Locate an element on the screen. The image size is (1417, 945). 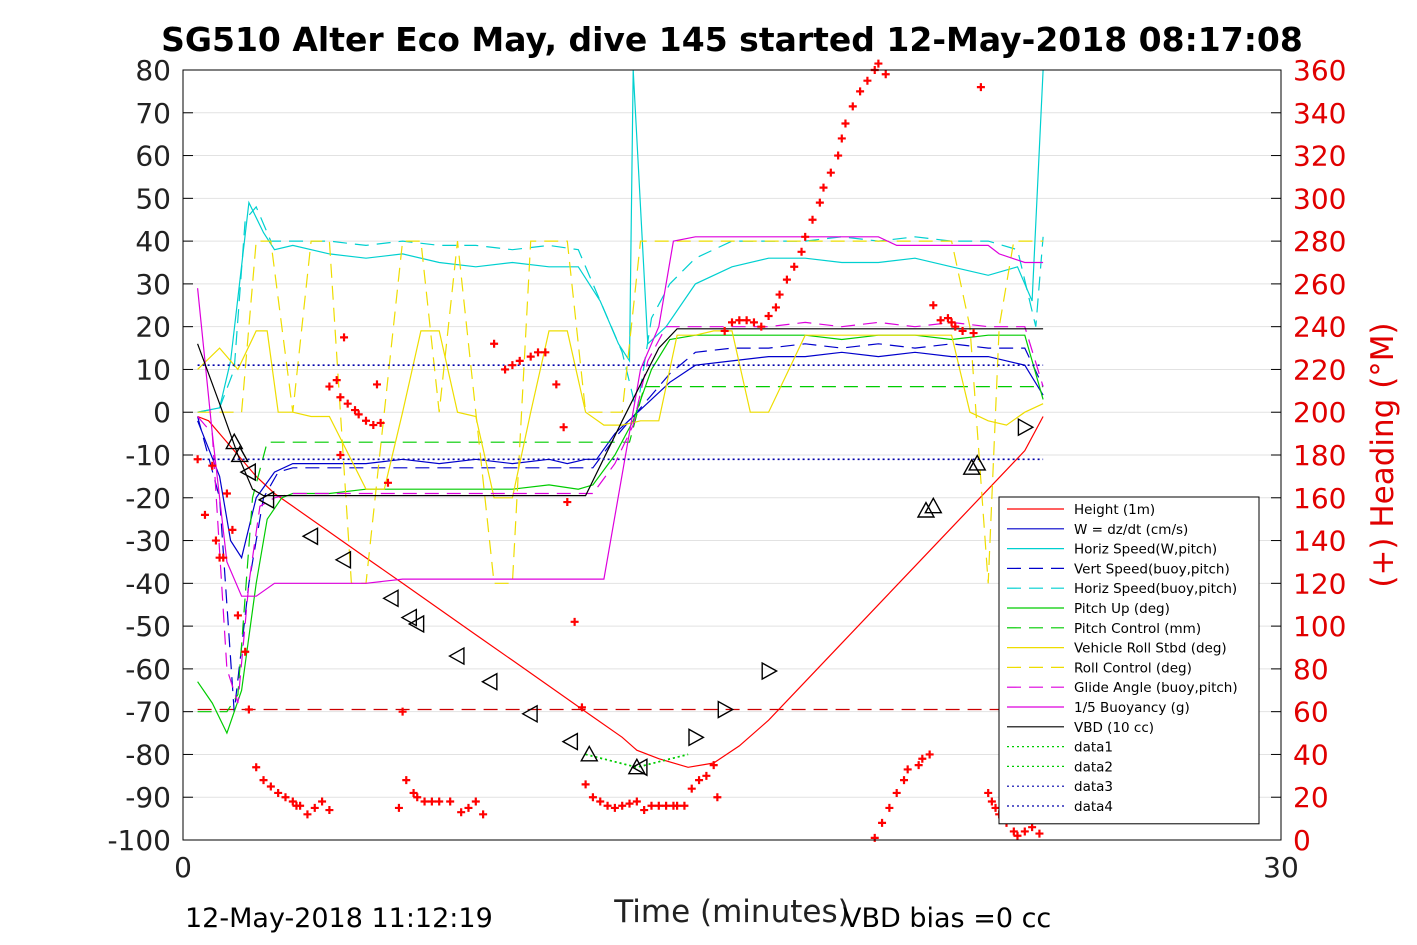
y2-tick-label: 340 is located at coordinates (1319, 113).